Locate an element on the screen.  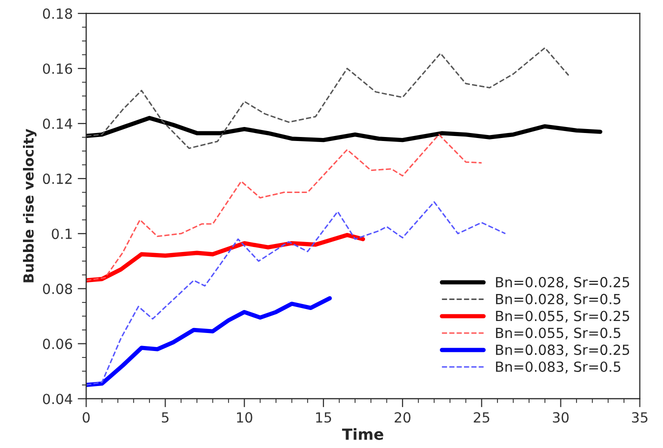
x-tick-label: 15 is located at coordinates (324, 417).